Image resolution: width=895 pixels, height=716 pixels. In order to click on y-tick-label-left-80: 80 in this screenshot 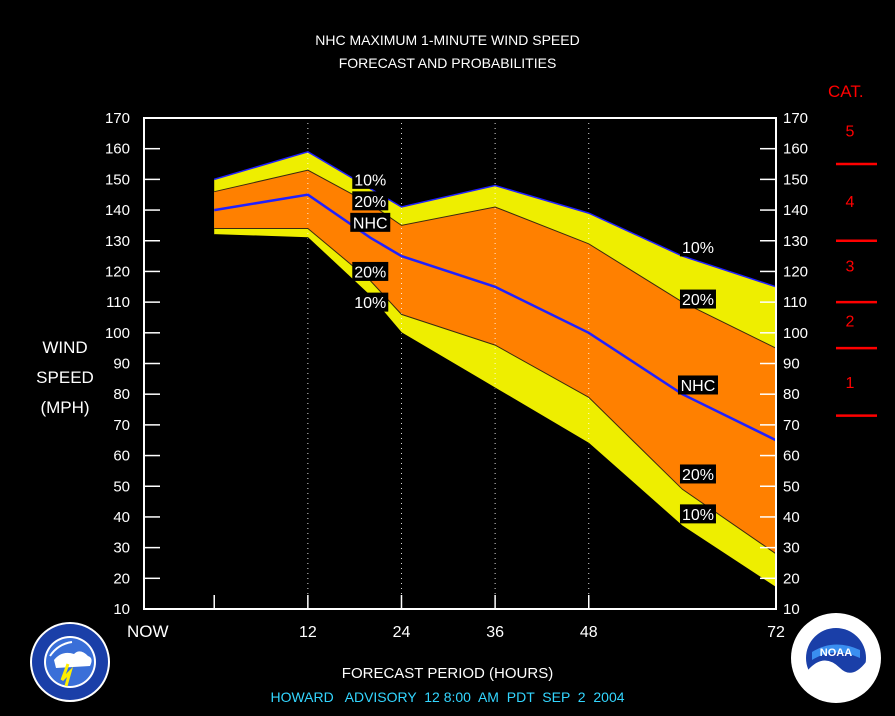, I will do `click(121, 394)`.